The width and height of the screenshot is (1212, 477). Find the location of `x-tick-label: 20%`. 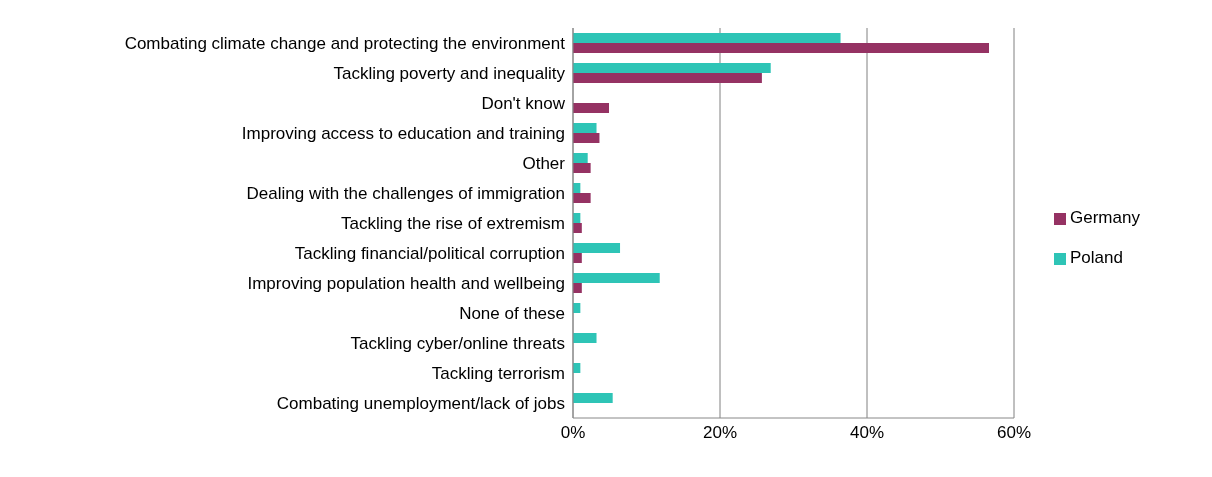

x-tick-label: 20% is located at coordinates (720, 433).